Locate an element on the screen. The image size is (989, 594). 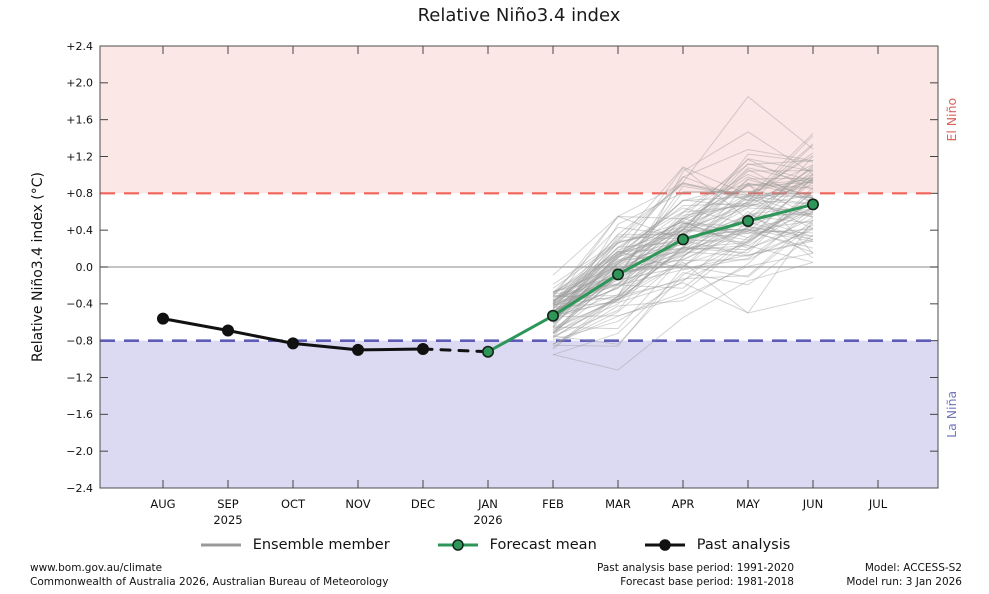
x-tick-label: OCT is located at coordinates (293, 504).